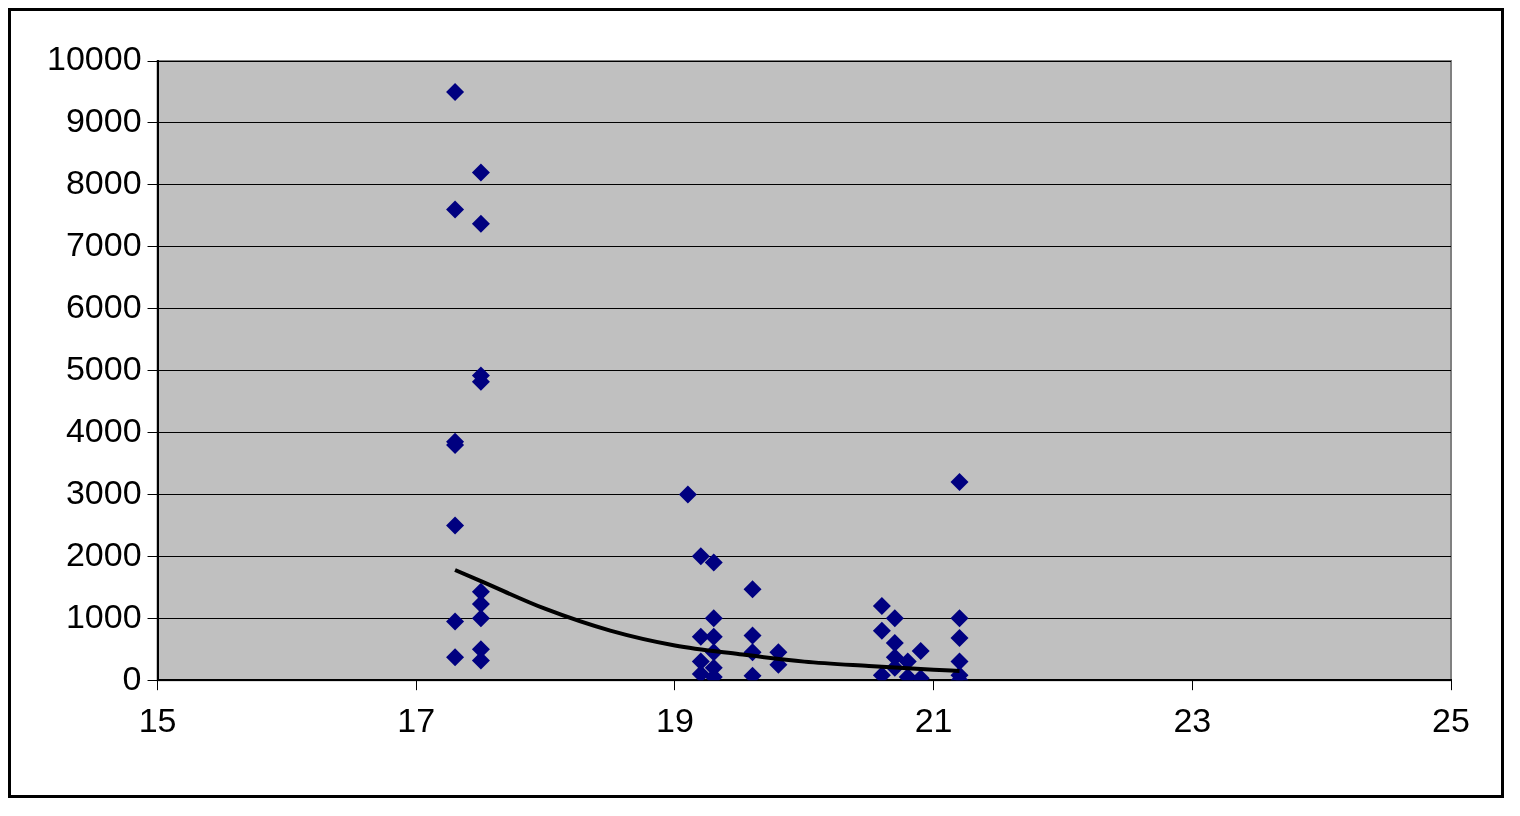  I want to click on y-tick-label: 6000, so click(103, 306).